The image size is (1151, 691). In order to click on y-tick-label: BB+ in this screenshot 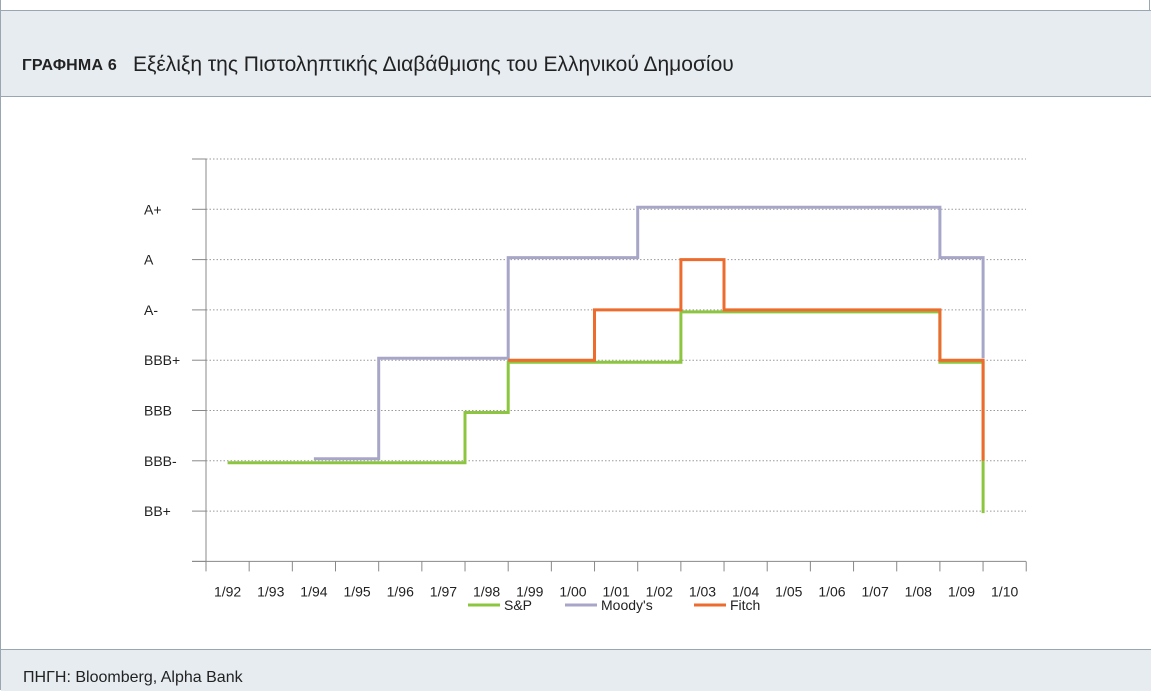, I will do `click(157, 511)`.